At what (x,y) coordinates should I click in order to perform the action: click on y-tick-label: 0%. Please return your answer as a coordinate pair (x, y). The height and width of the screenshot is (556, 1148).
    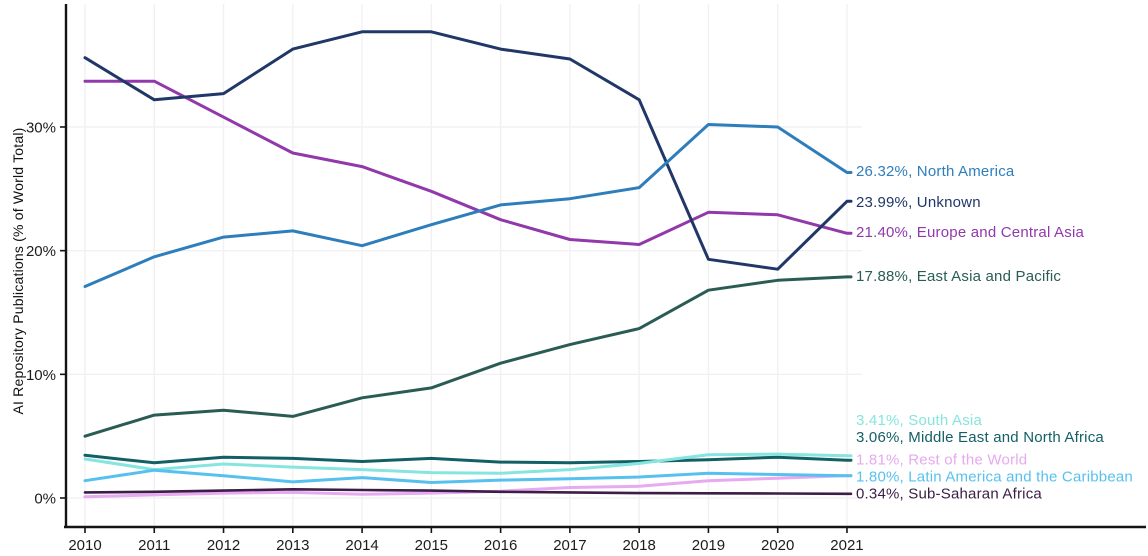
    Looking at the image, I should click on (45, 499).